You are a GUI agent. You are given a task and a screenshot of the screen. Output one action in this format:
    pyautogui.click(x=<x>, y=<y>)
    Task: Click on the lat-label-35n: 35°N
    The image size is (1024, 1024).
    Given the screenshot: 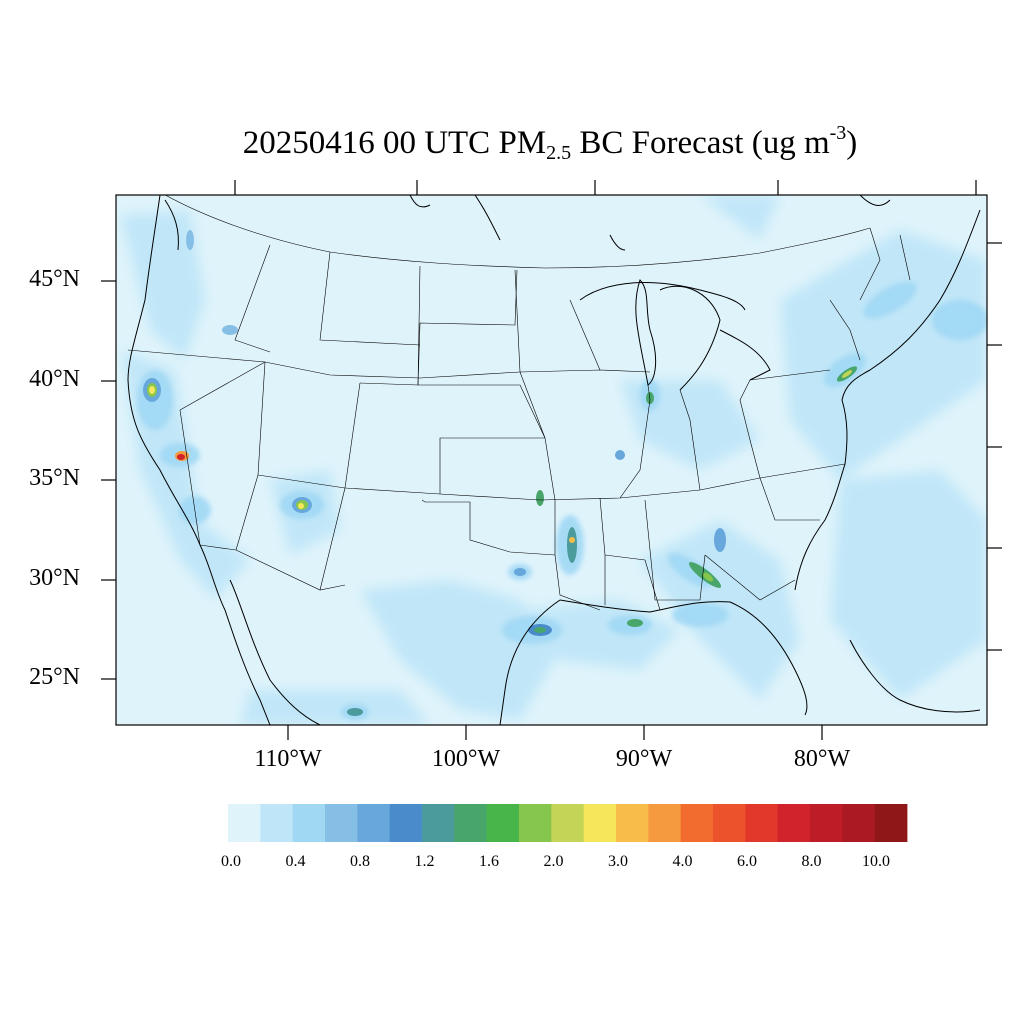 What is the action you would take?
    pyautogui.click(x=54, y=478)
    